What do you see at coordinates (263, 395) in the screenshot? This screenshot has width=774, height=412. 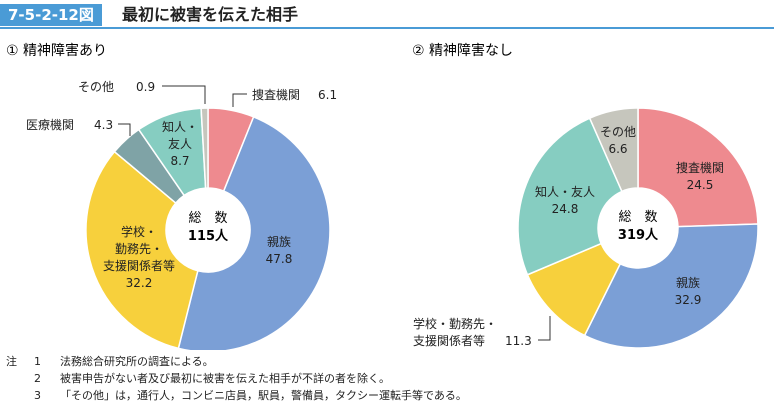 I see `footnote-text: 「その他」は，通行人，コンビニ店員，駅員，警備員，タクシー運転手等である。` at bounding box center [263, 395].